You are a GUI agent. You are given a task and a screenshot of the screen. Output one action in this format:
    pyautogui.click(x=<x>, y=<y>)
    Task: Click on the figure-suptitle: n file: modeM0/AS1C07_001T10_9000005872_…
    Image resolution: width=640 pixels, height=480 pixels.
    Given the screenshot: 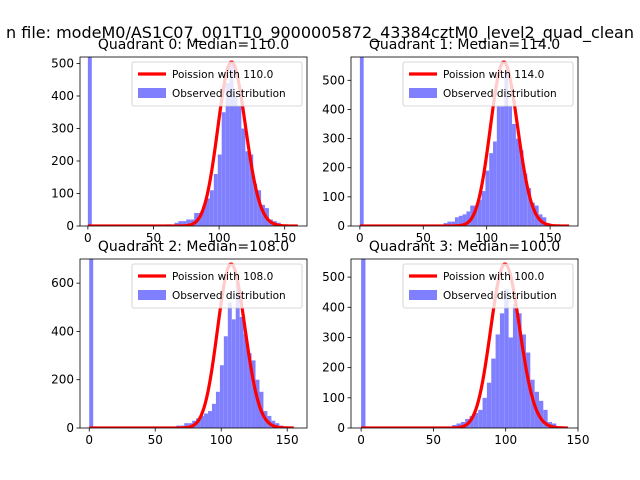 What is the action you would take?
    pyautogui.click(x=320, y=32)
    